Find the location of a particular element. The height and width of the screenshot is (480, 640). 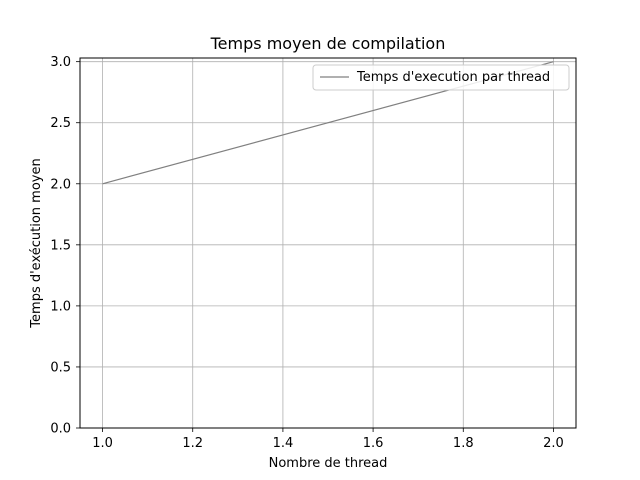

y-tick-label: 2.0 is located at coordinates (60, 184).